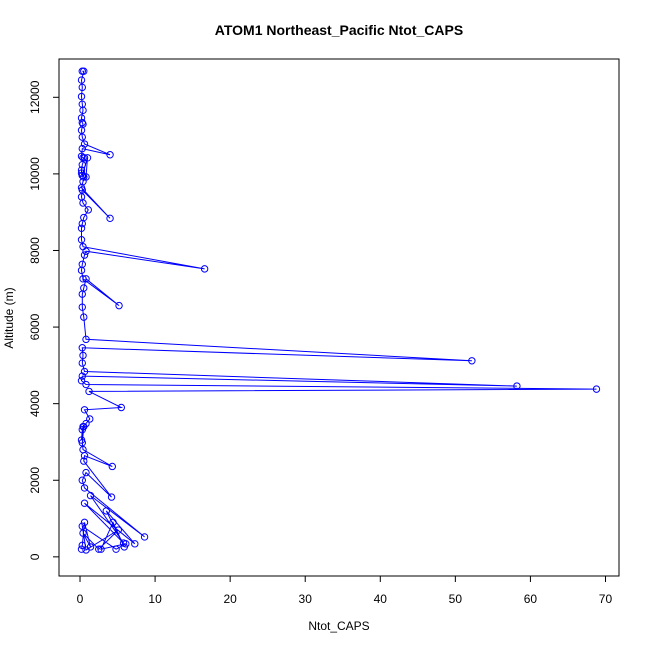 This screenshot has width=650, height=650. What do you see at coordinates (531, 599) in the screenshot?
I see `x-tick-label: 60` at bounding box center [531, 599].